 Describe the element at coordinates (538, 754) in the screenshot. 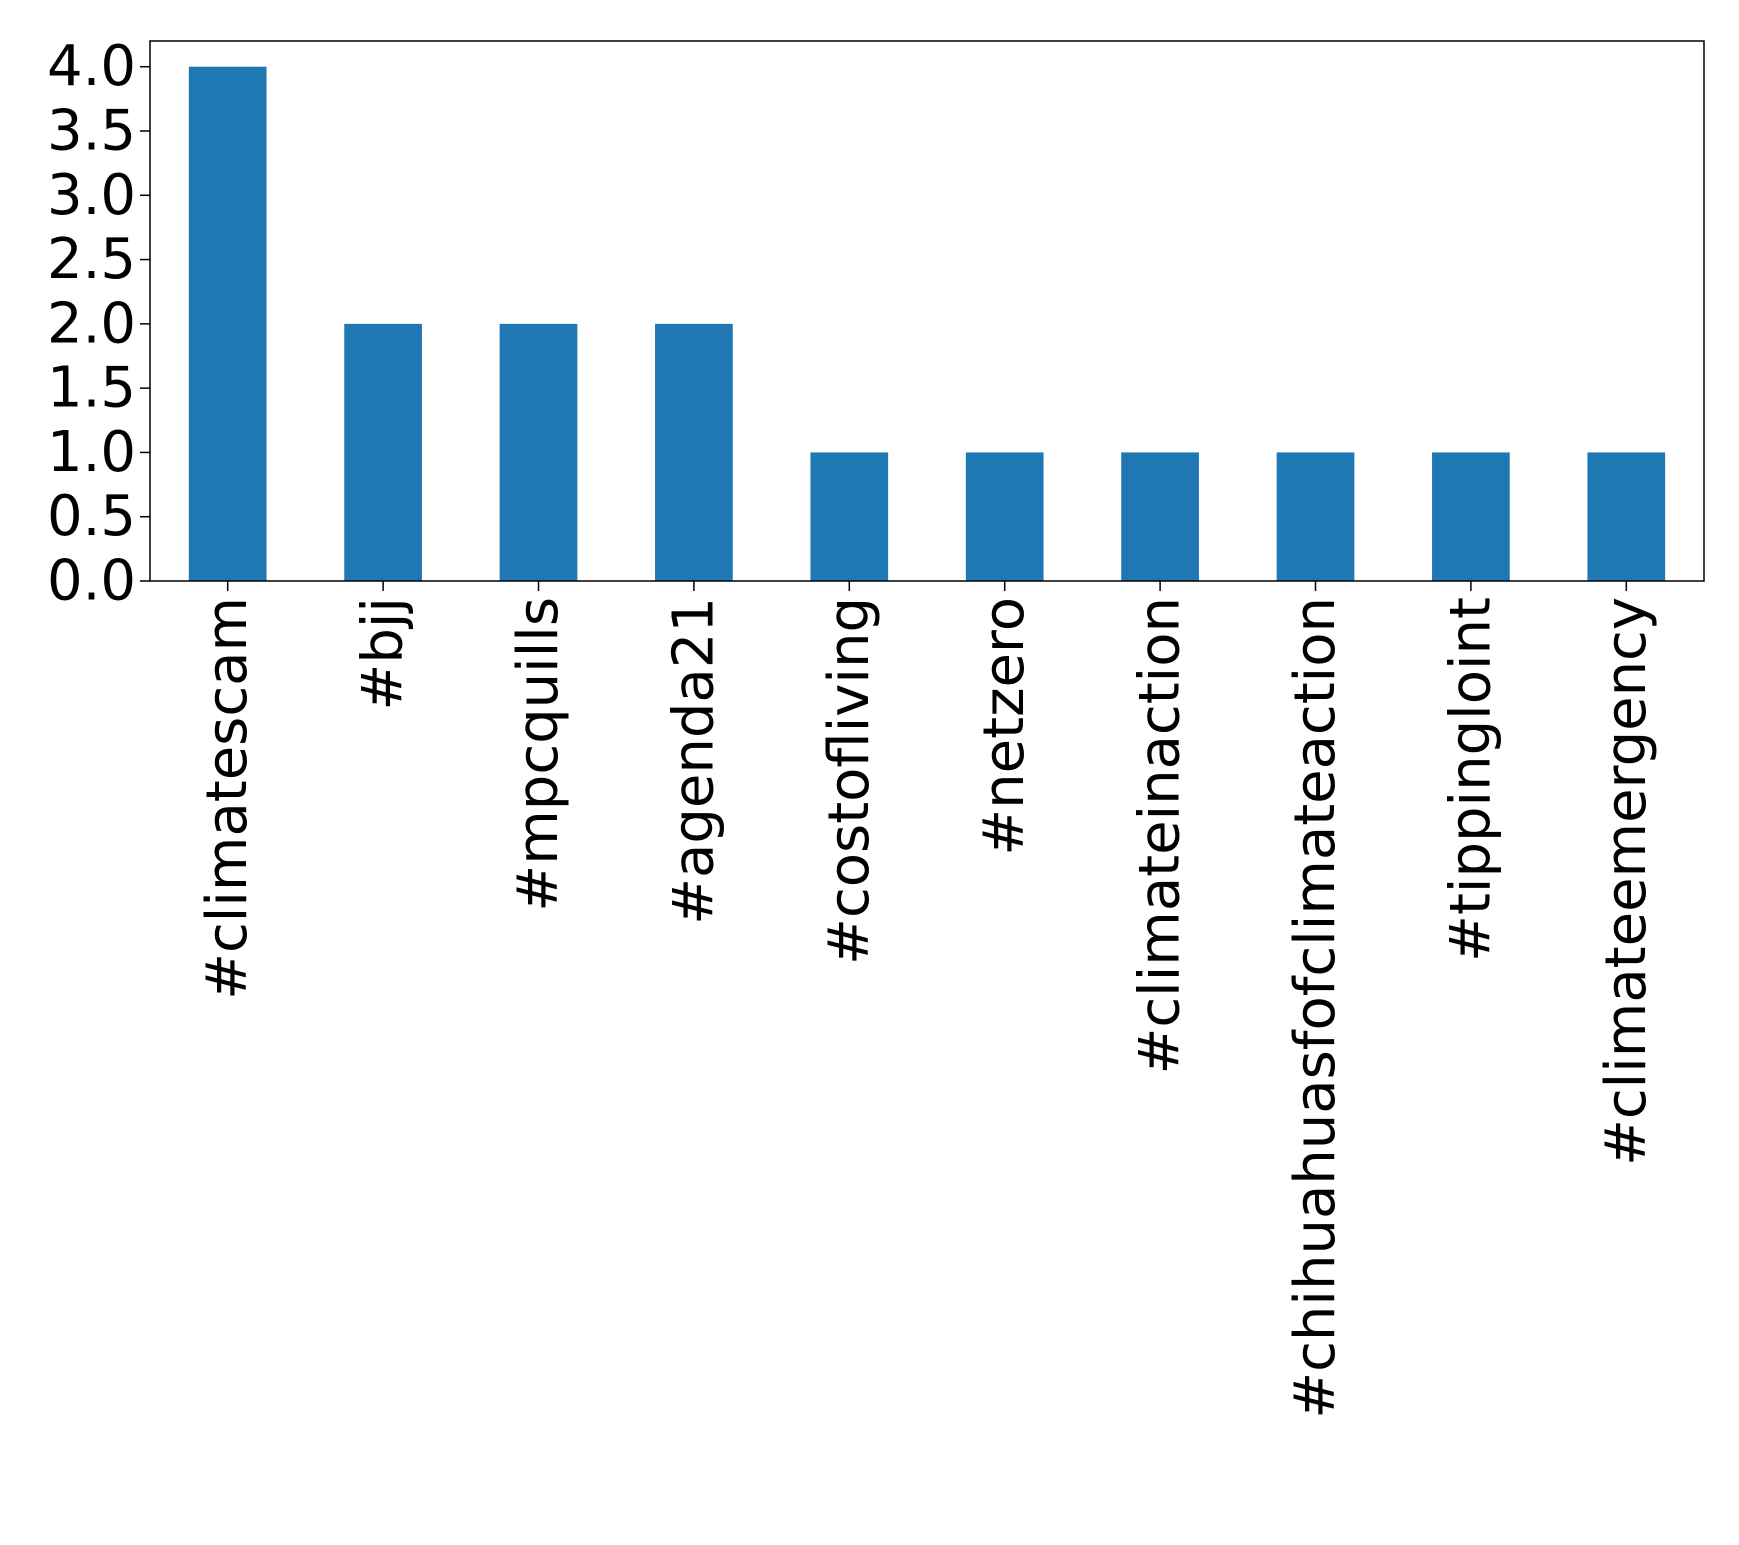

I see `x-tick-label: #mpcquills` at that location.